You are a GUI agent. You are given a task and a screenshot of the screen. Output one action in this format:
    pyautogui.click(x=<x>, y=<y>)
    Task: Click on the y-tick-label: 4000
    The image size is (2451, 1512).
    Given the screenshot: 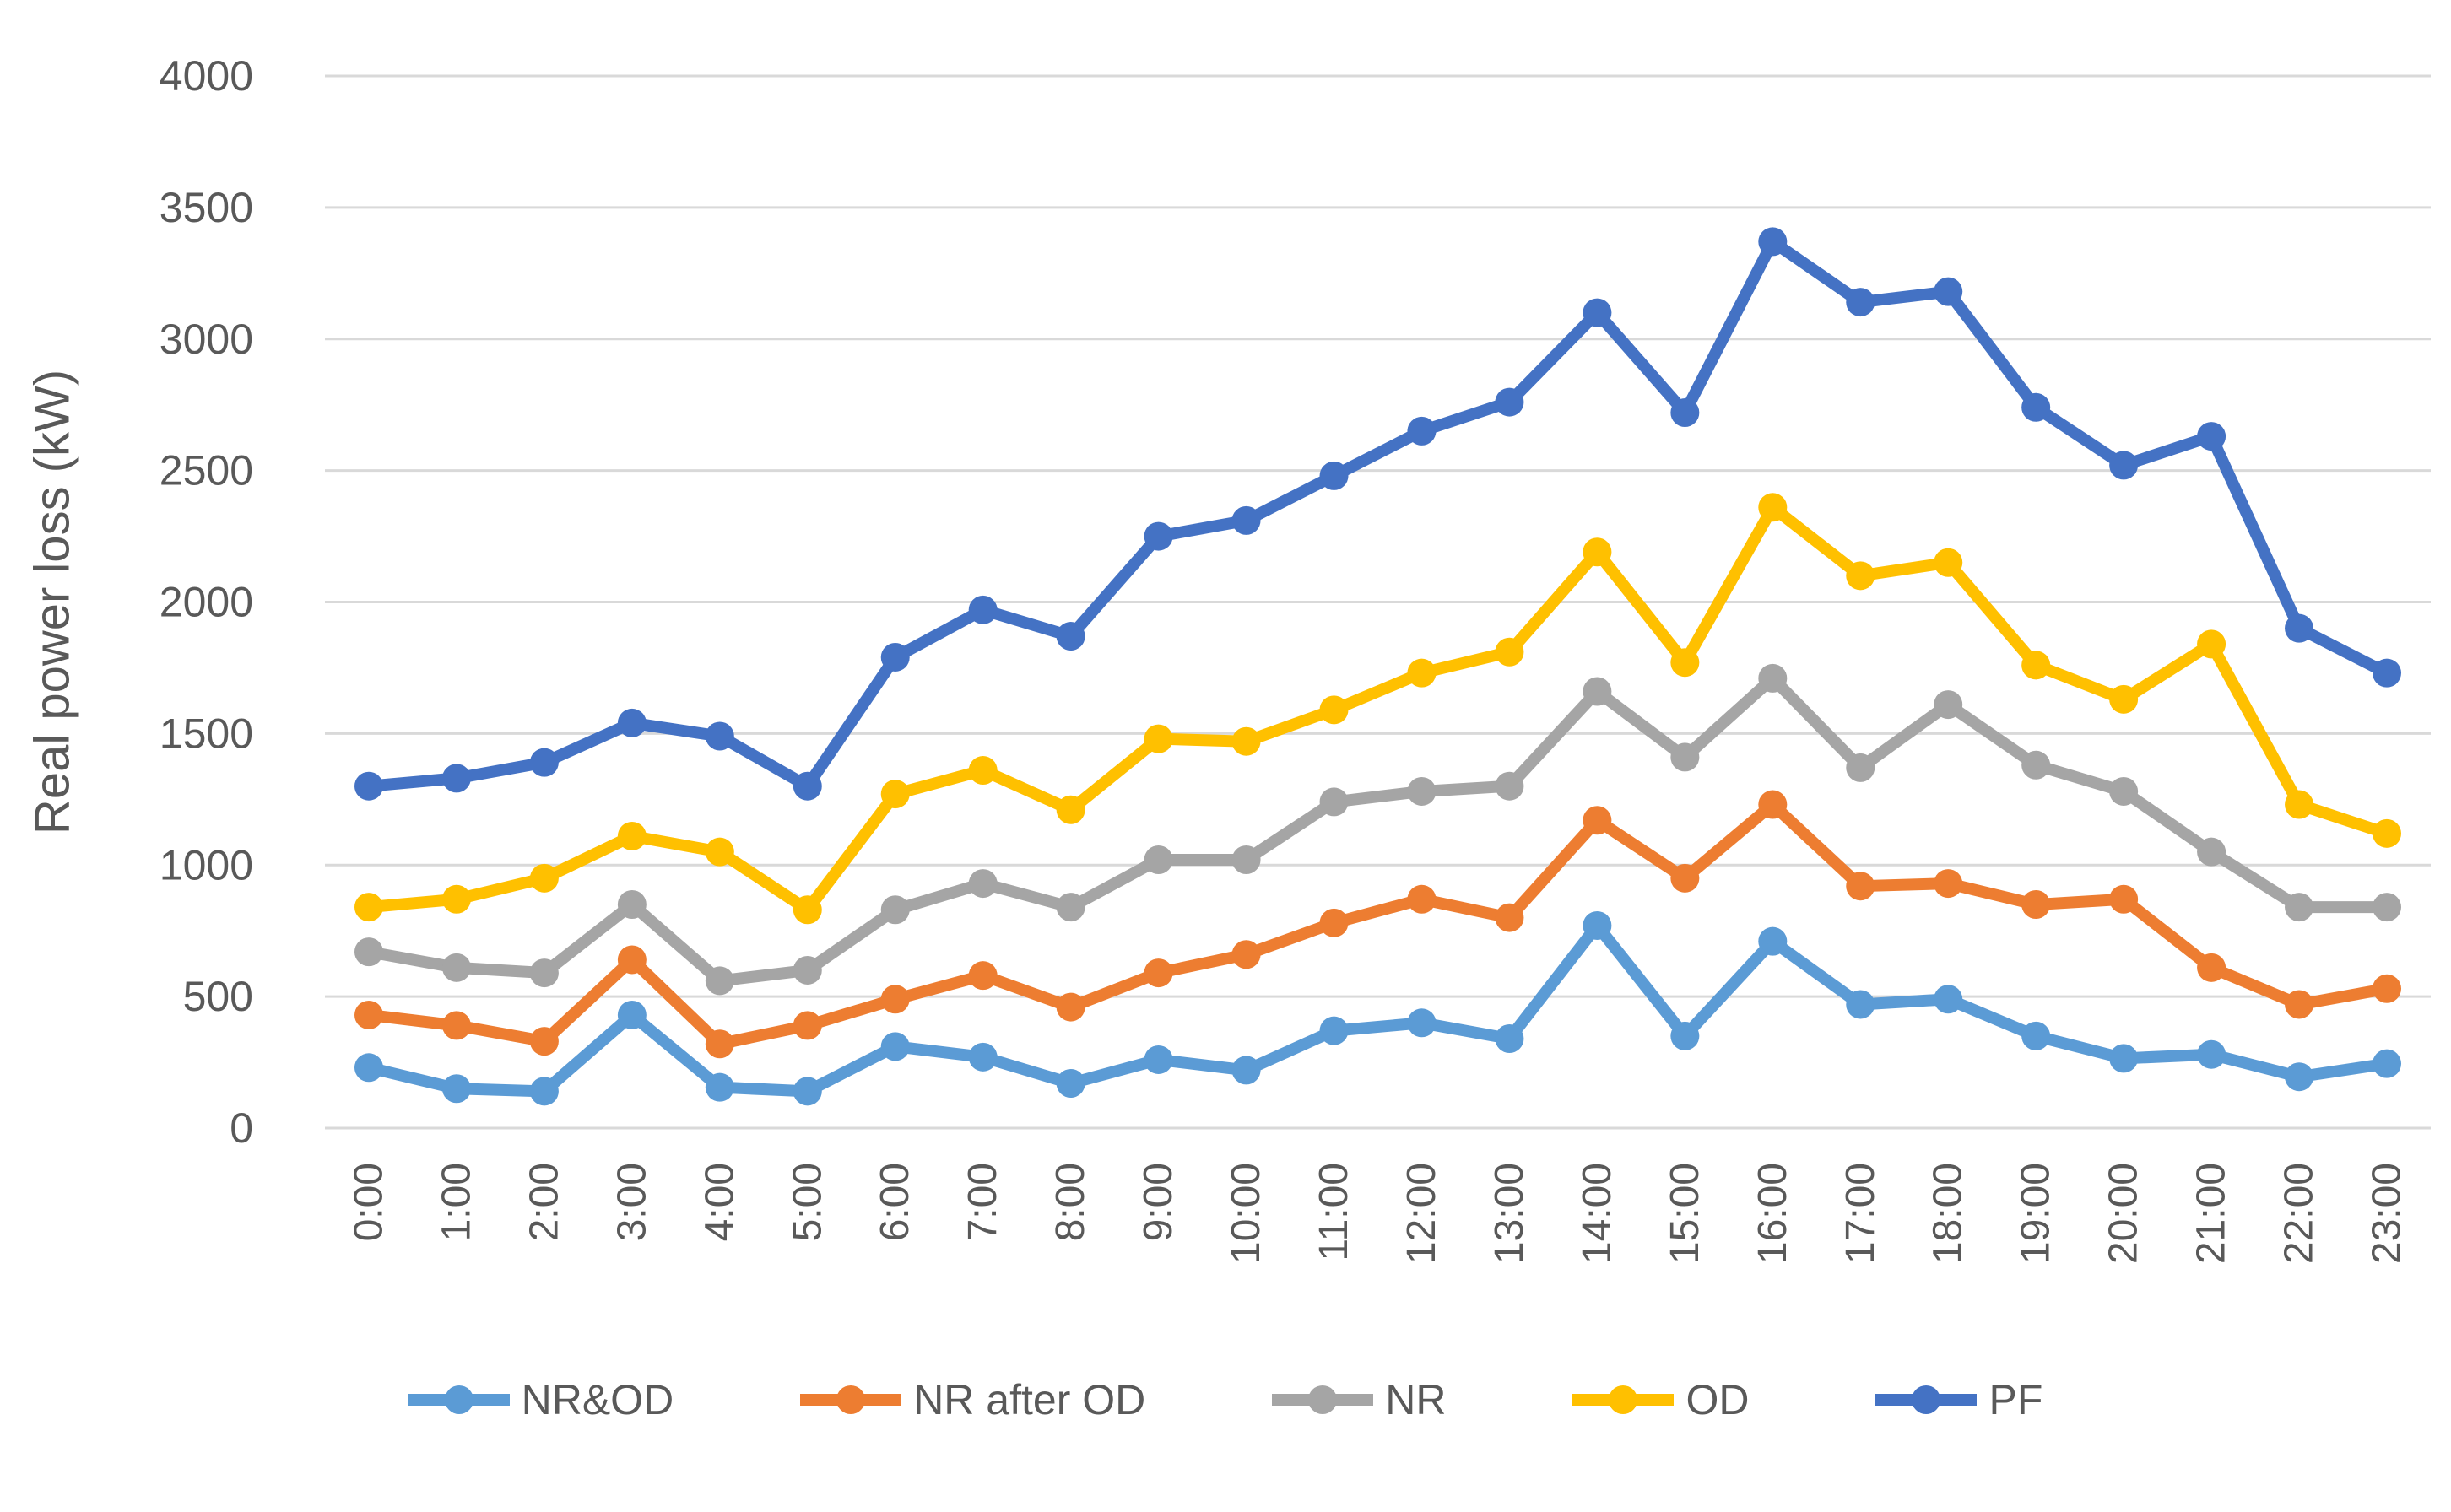 What is the action you would take?
    pyautogui.click(x=207, y=76)
    